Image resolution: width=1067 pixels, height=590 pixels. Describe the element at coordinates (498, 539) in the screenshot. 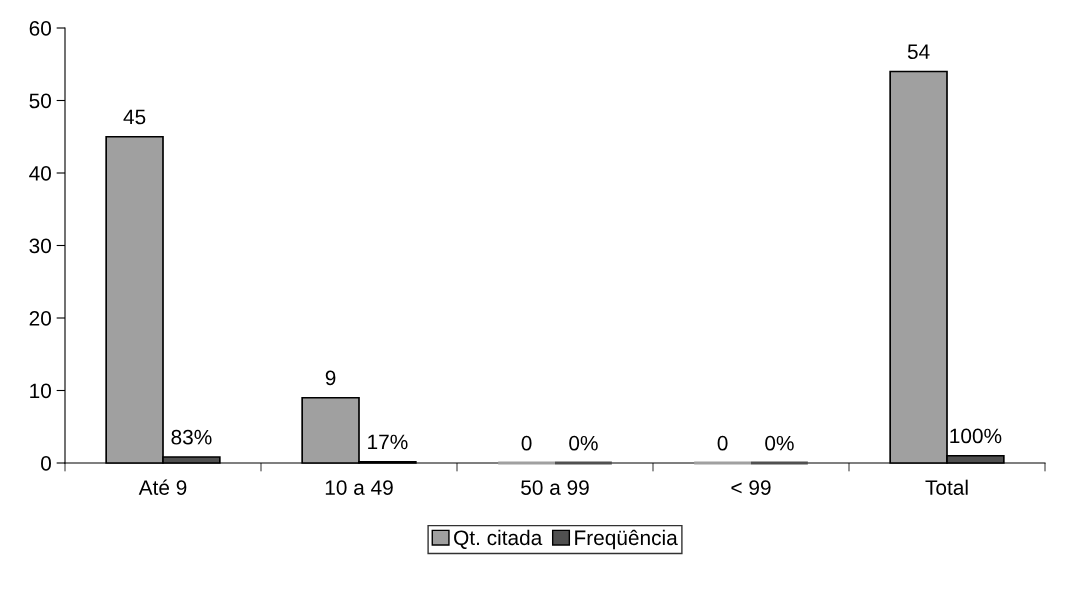

I see `legend-label: Qt. citada` at that location.